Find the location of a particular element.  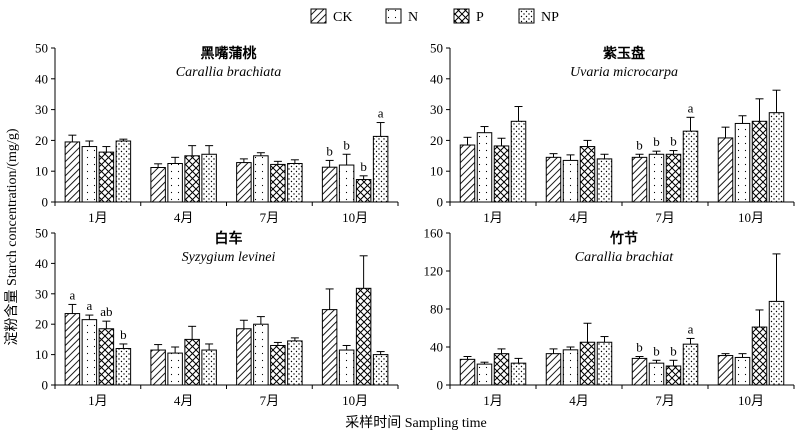

significance-label: ab is located at coordinates (106, 311).